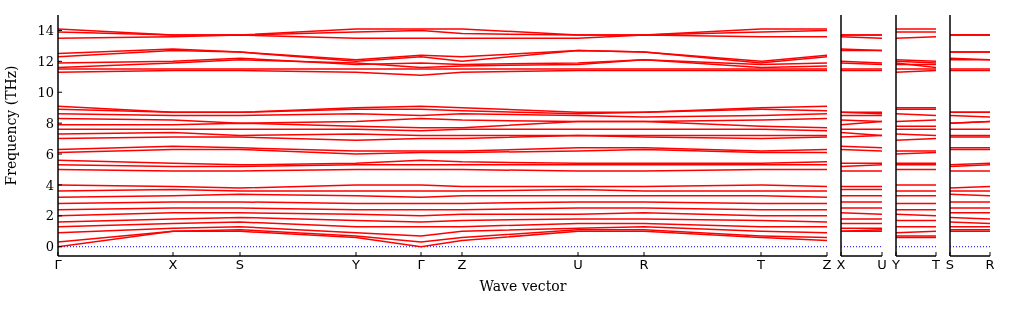 This screenshot has width=1011, height=310. I want to click on y-tick-label: 4, so click(49, 185).